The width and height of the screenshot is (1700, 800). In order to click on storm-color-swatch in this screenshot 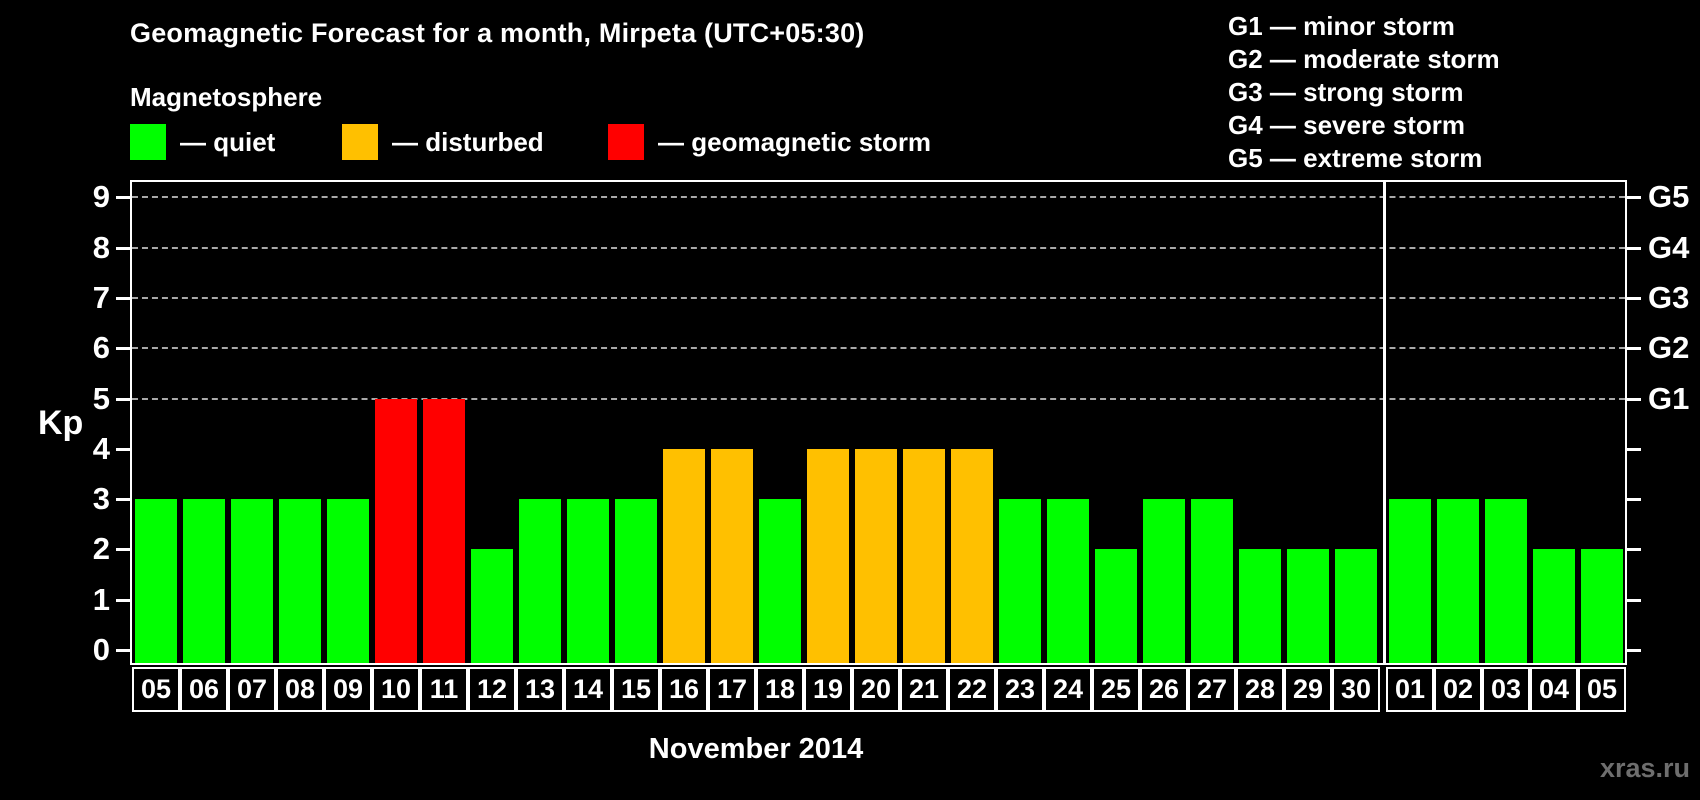, I will do `click(626, 142)`.